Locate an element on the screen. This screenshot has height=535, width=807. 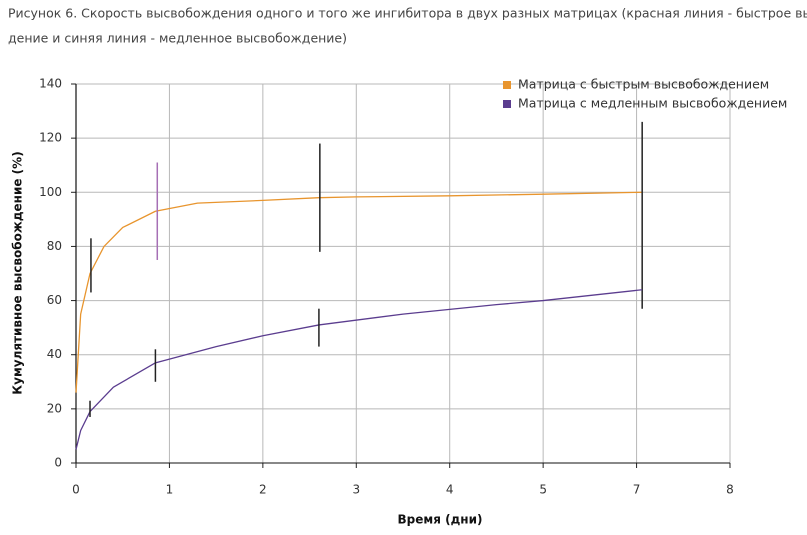
x-tick-label: 7 is located at coordinates (637, 490).